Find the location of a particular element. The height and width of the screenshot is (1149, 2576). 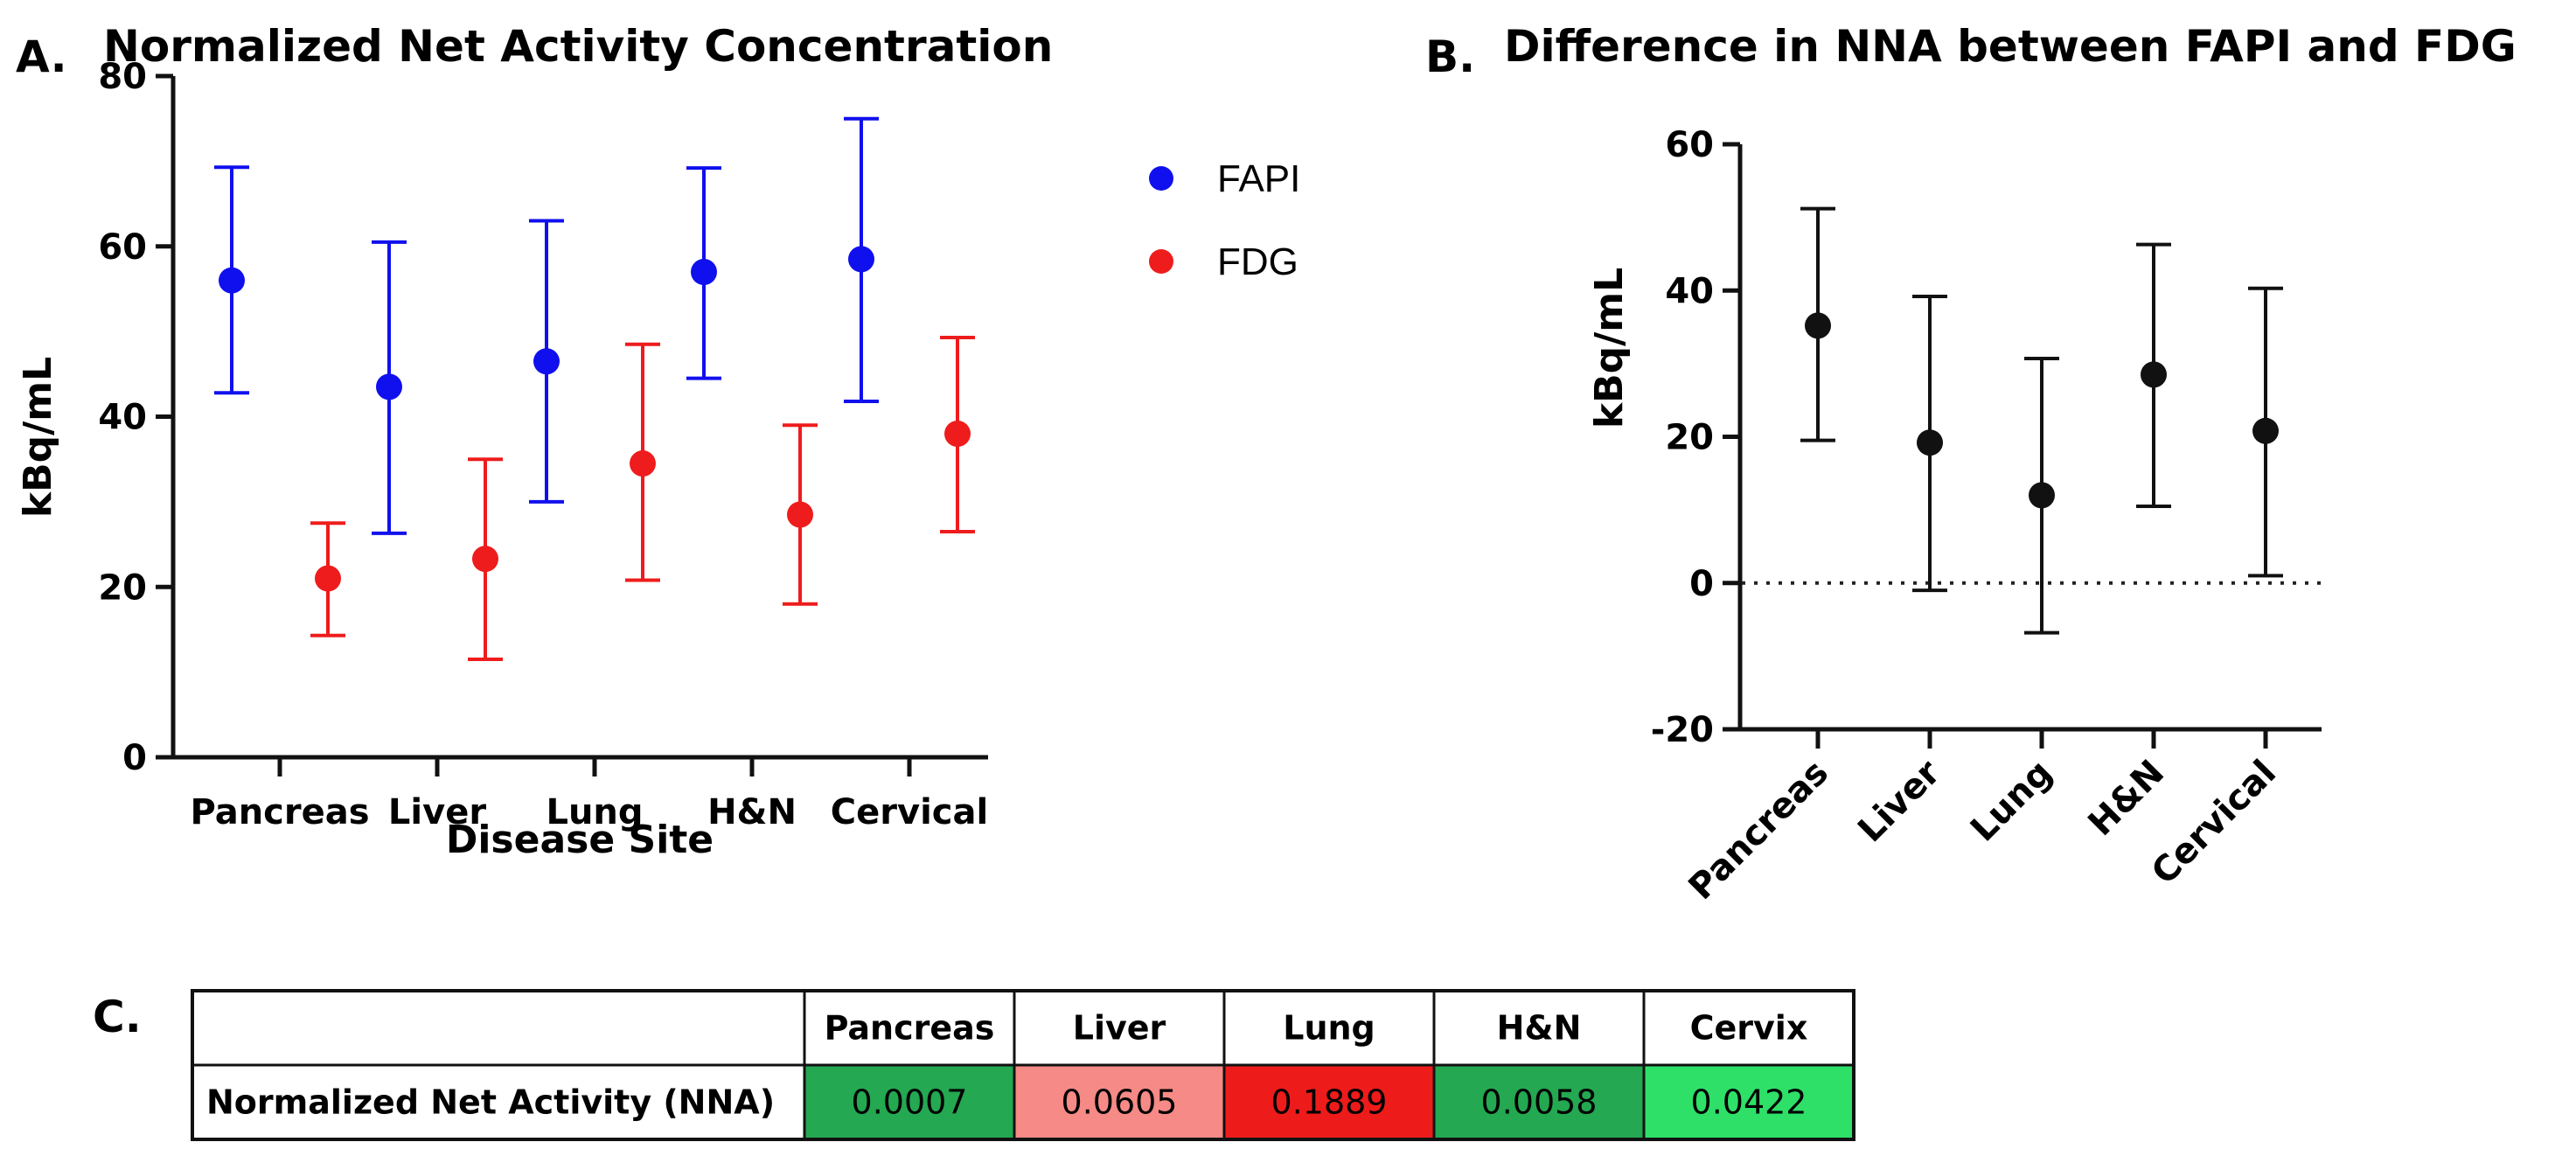

table-header-cell is located at coordinates (1748, 1028).